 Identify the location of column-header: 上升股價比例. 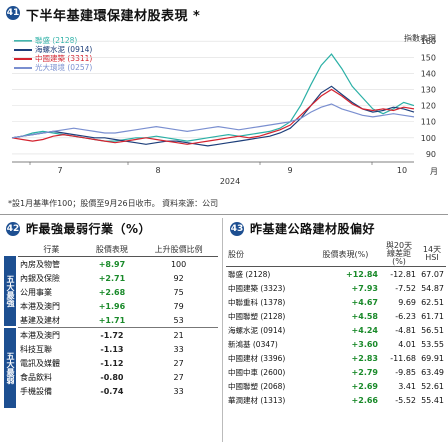
(178, 249).